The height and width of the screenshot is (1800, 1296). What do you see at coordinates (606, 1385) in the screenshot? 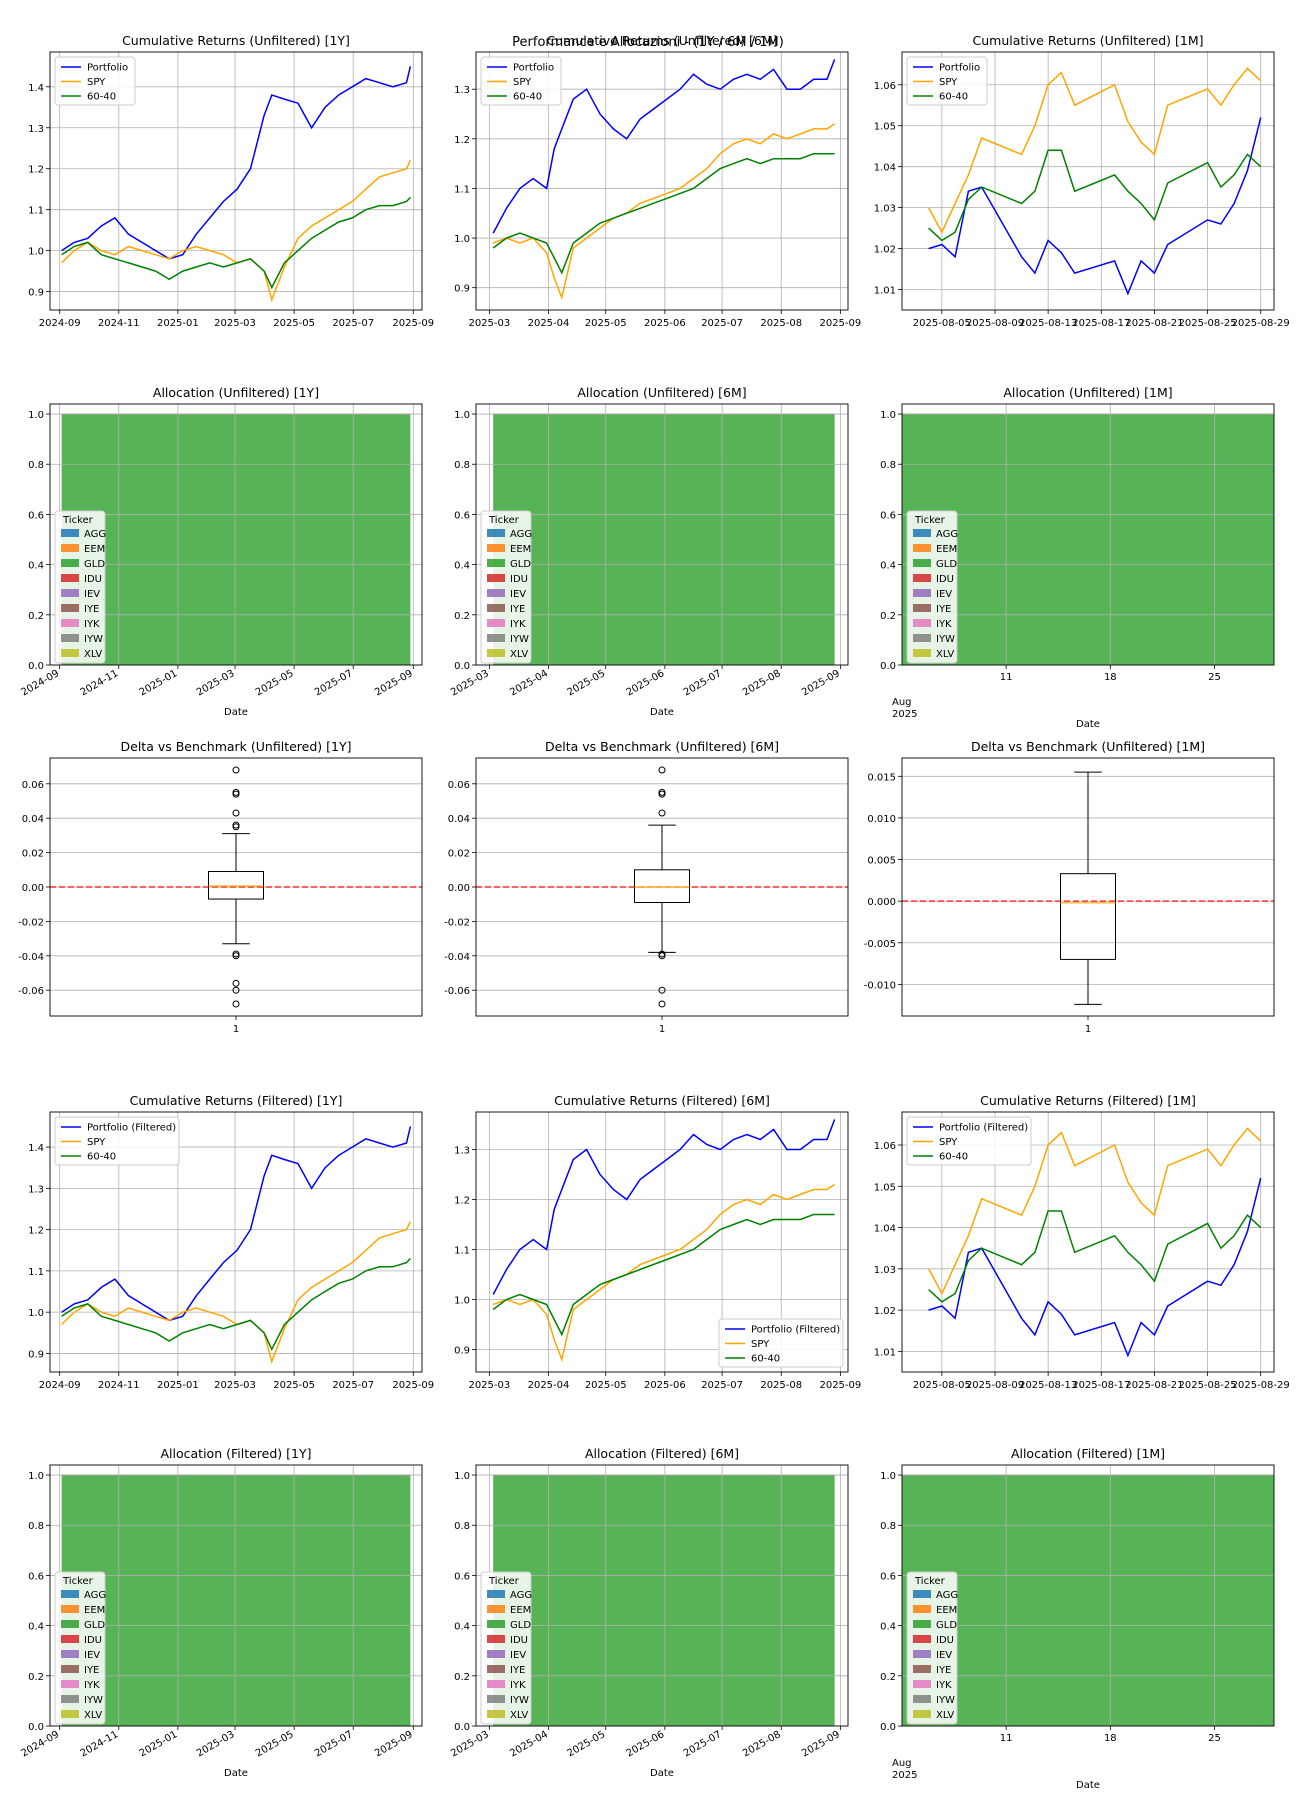
I see `x-tick-label: 2025-05` at bounding box center [606, 1385].